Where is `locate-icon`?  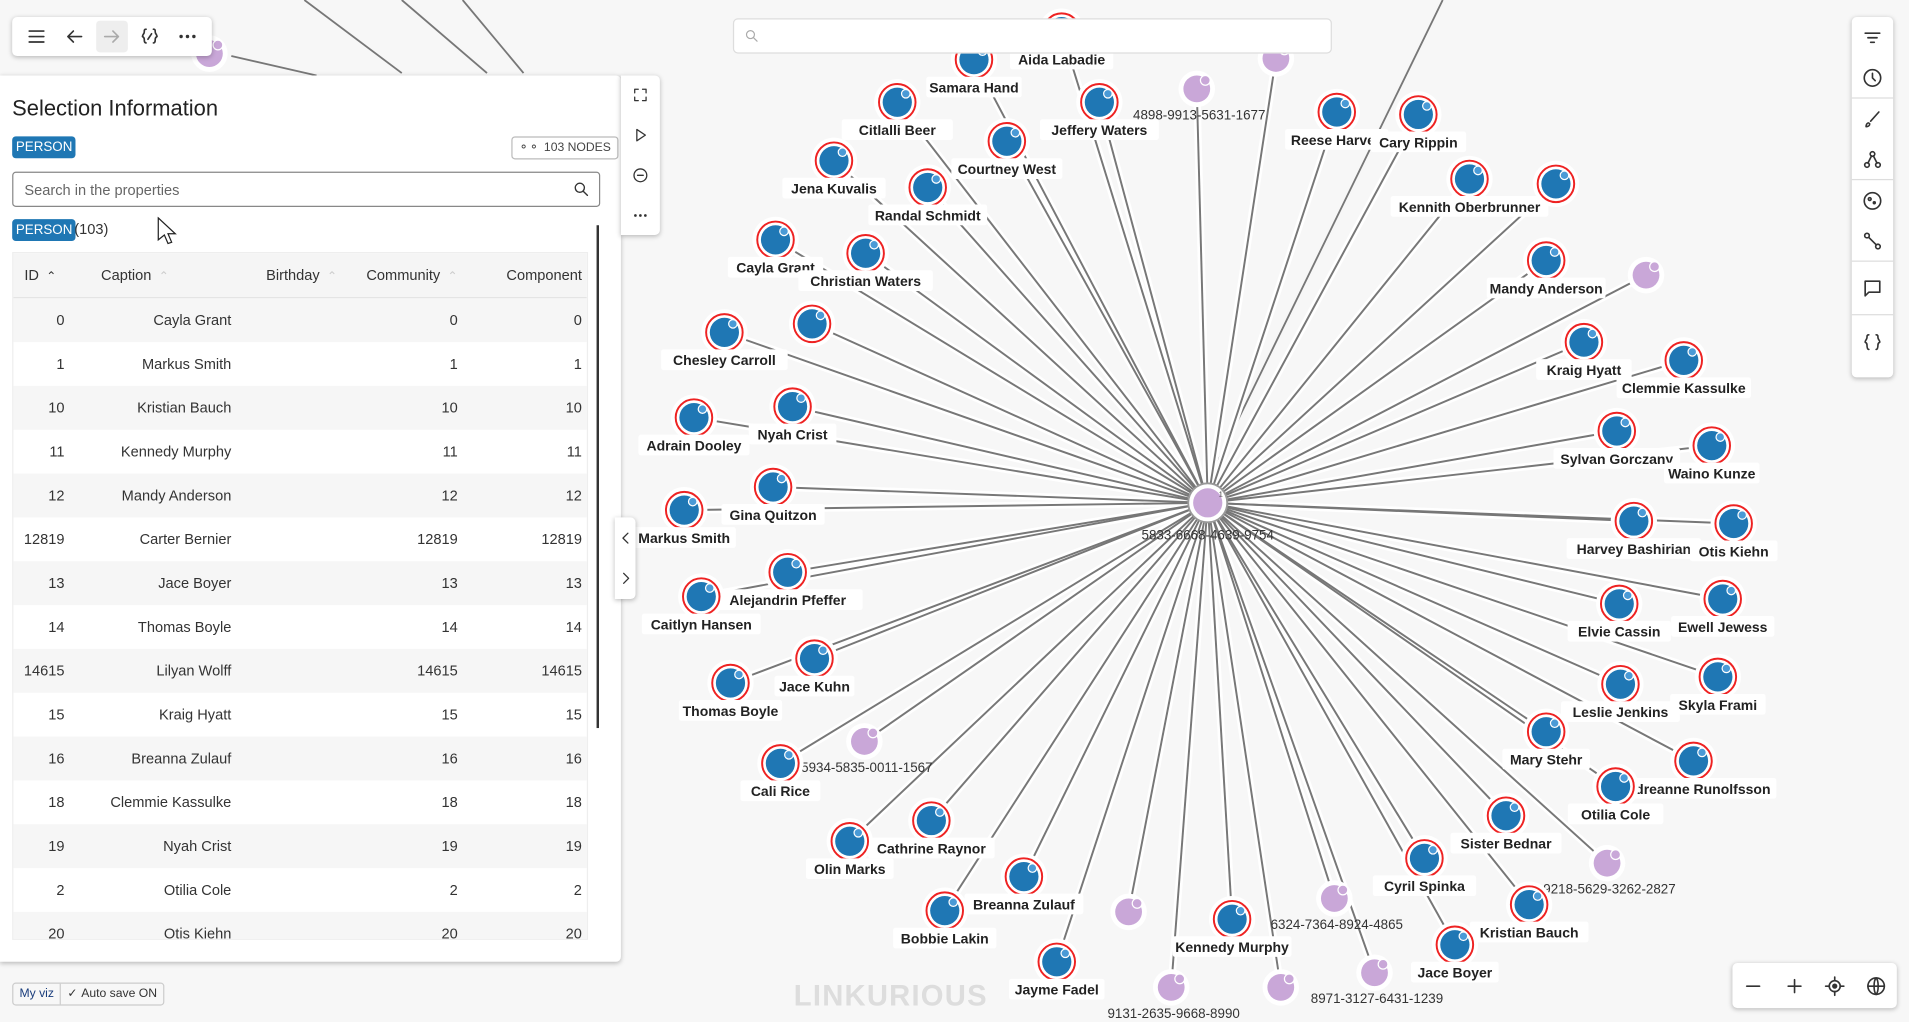
locate-icon is located at coordinates (1835, 986).